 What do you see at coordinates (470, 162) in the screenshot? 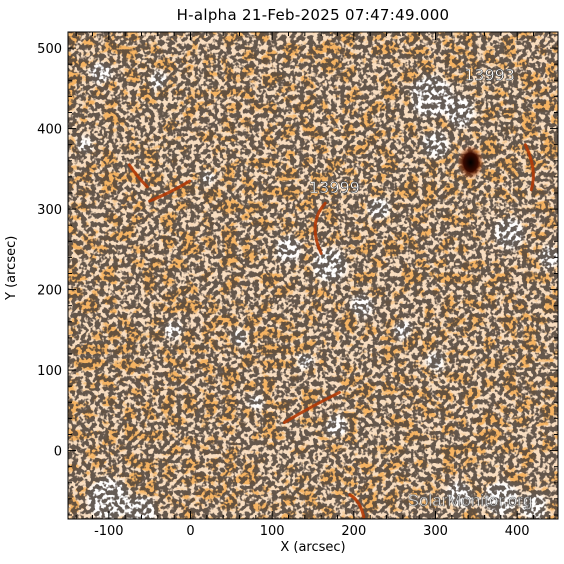
I see `sunspot` at bounding box center [470, 162].